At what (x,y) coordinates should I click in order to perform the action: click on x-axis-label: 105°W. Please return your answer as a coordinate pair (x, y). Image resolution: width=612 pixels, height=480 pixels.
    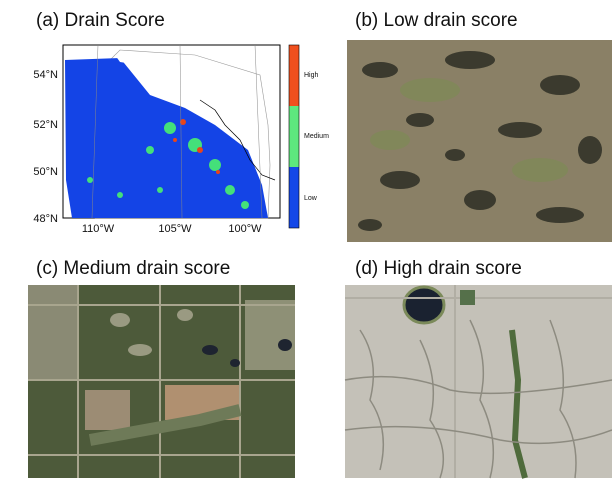
    Looking at the image, I should click on (175, 229).